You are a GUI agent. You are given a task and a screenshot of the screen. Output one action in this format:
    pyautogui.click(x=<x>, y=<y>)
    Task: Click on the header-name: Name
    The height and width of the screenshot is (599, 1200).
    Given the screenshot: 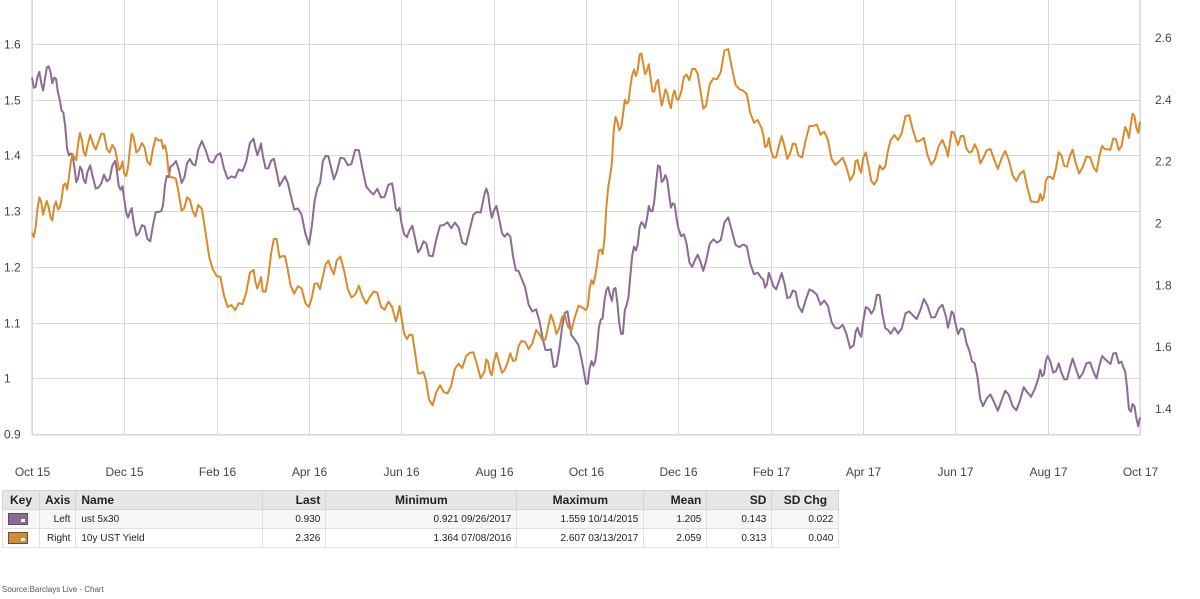 What is the action you would take?
    pyautogui.click(x=169, y=500)
    